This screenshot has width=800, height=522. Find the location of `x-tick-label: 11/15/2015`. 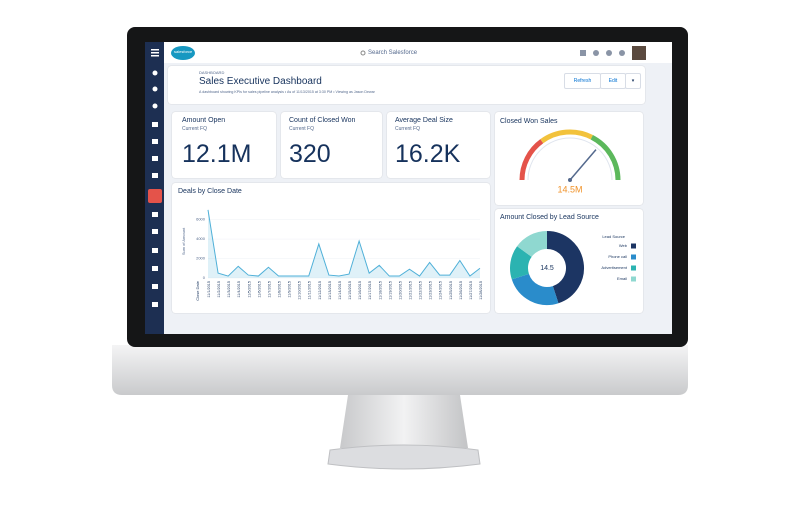

x-tick-label: 11/15/2015 is located at coordinates (350, 290).